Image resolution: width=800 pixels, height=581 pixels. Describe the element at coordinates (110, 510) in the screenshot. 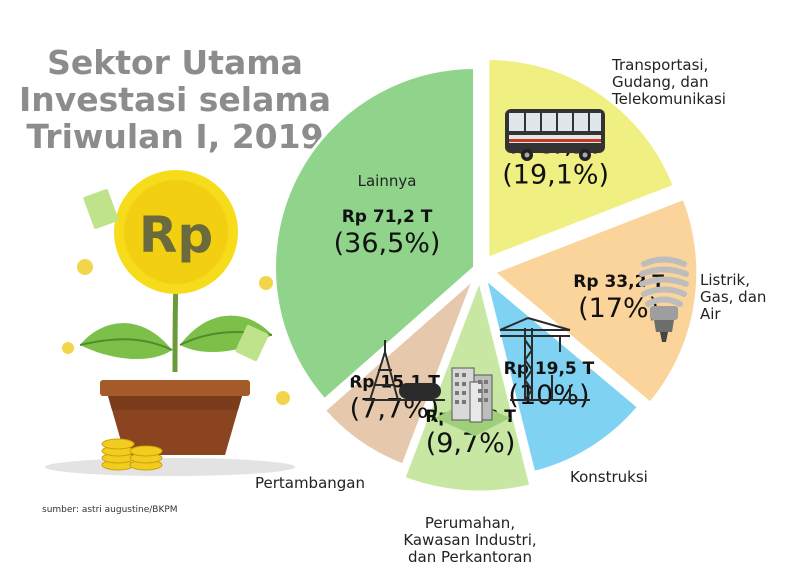

I see `source-note: sumber: astri augustine/BKPM` at that location.